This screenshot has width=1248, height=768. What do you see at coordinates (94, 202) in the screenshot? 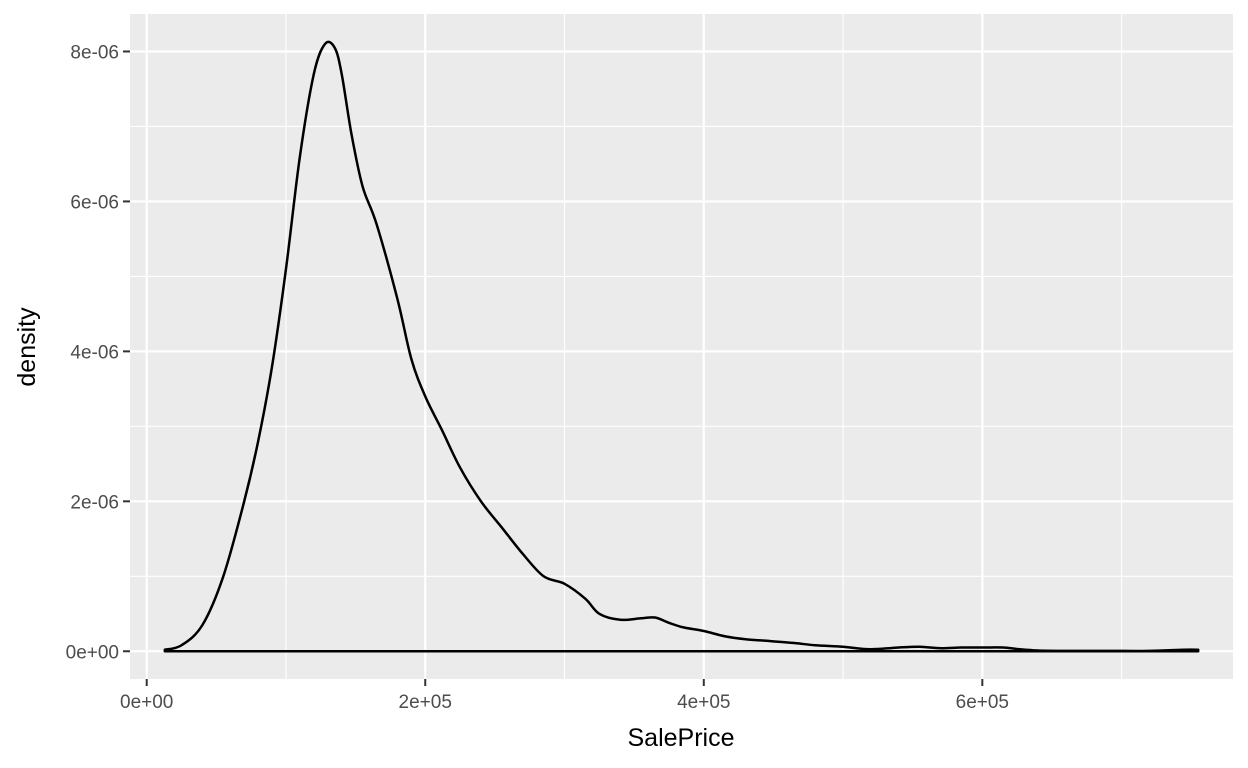
I see `y-tick-label: 6e-06` at bounding box center [94, 202].